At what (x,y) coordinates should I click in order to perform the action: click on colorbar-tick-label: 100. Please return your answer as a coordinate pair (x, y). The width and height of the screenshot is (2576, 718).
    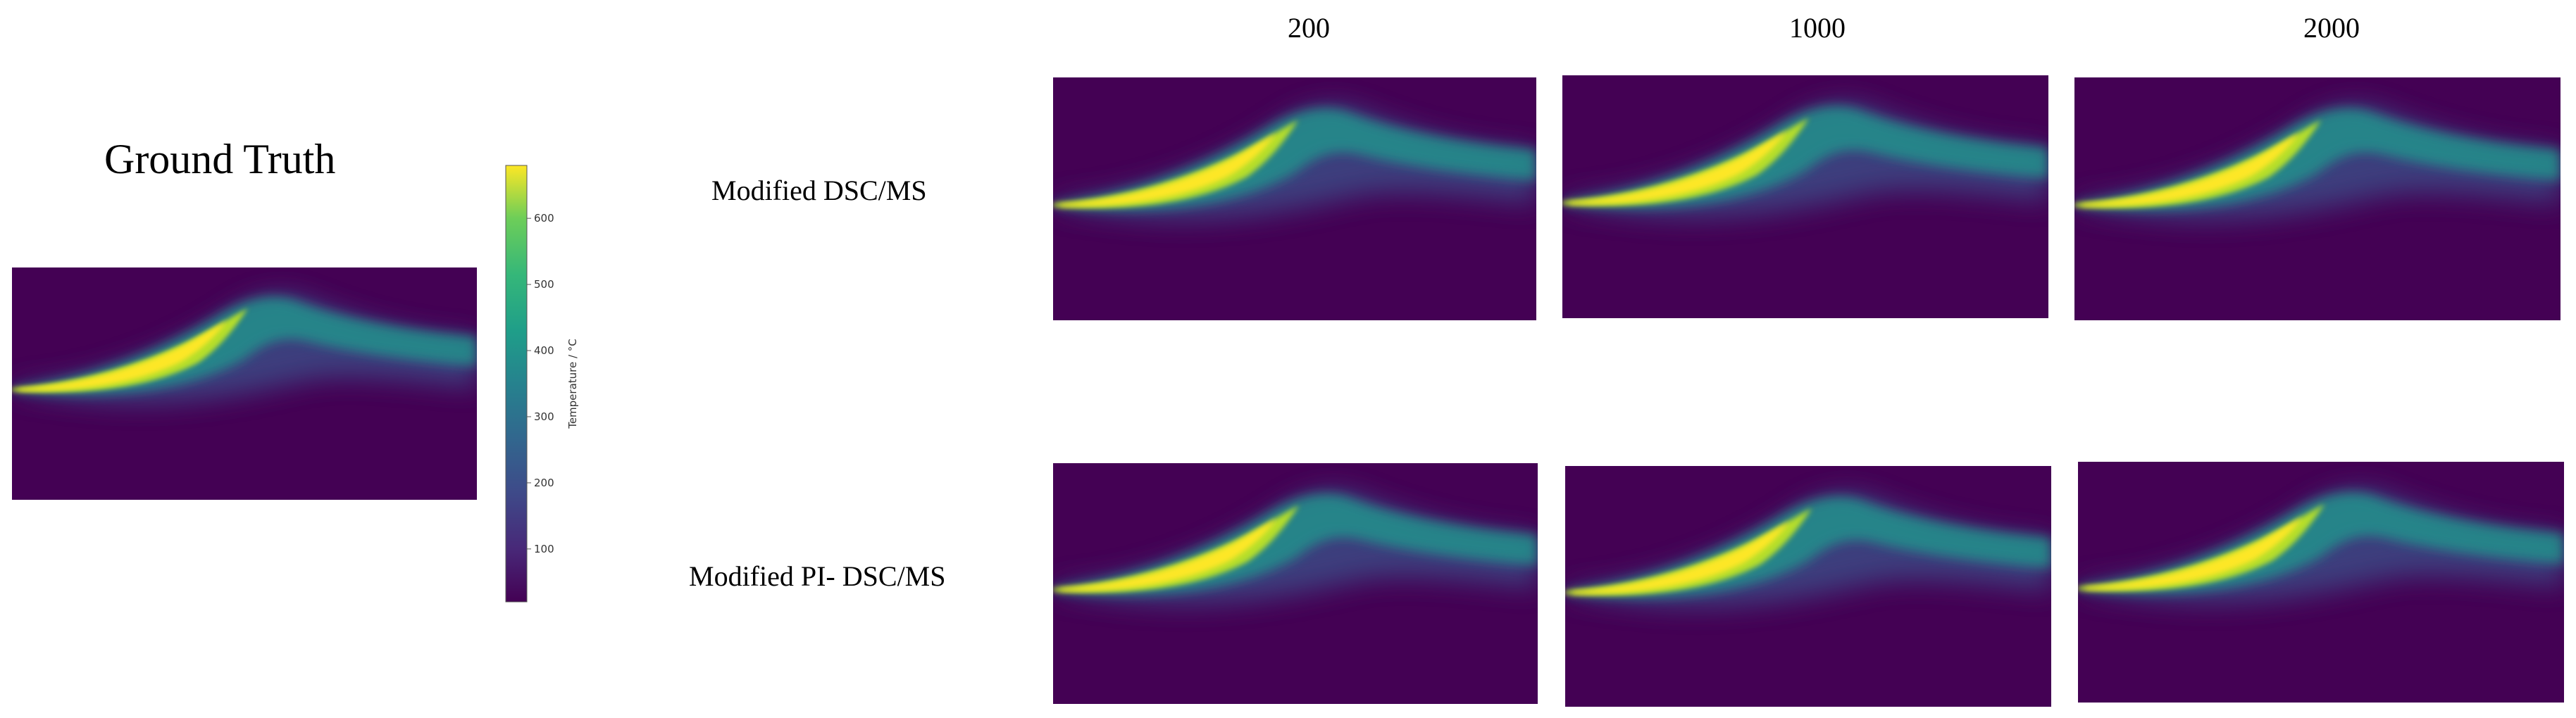
    Looking at the image, I should click on (544, 549).